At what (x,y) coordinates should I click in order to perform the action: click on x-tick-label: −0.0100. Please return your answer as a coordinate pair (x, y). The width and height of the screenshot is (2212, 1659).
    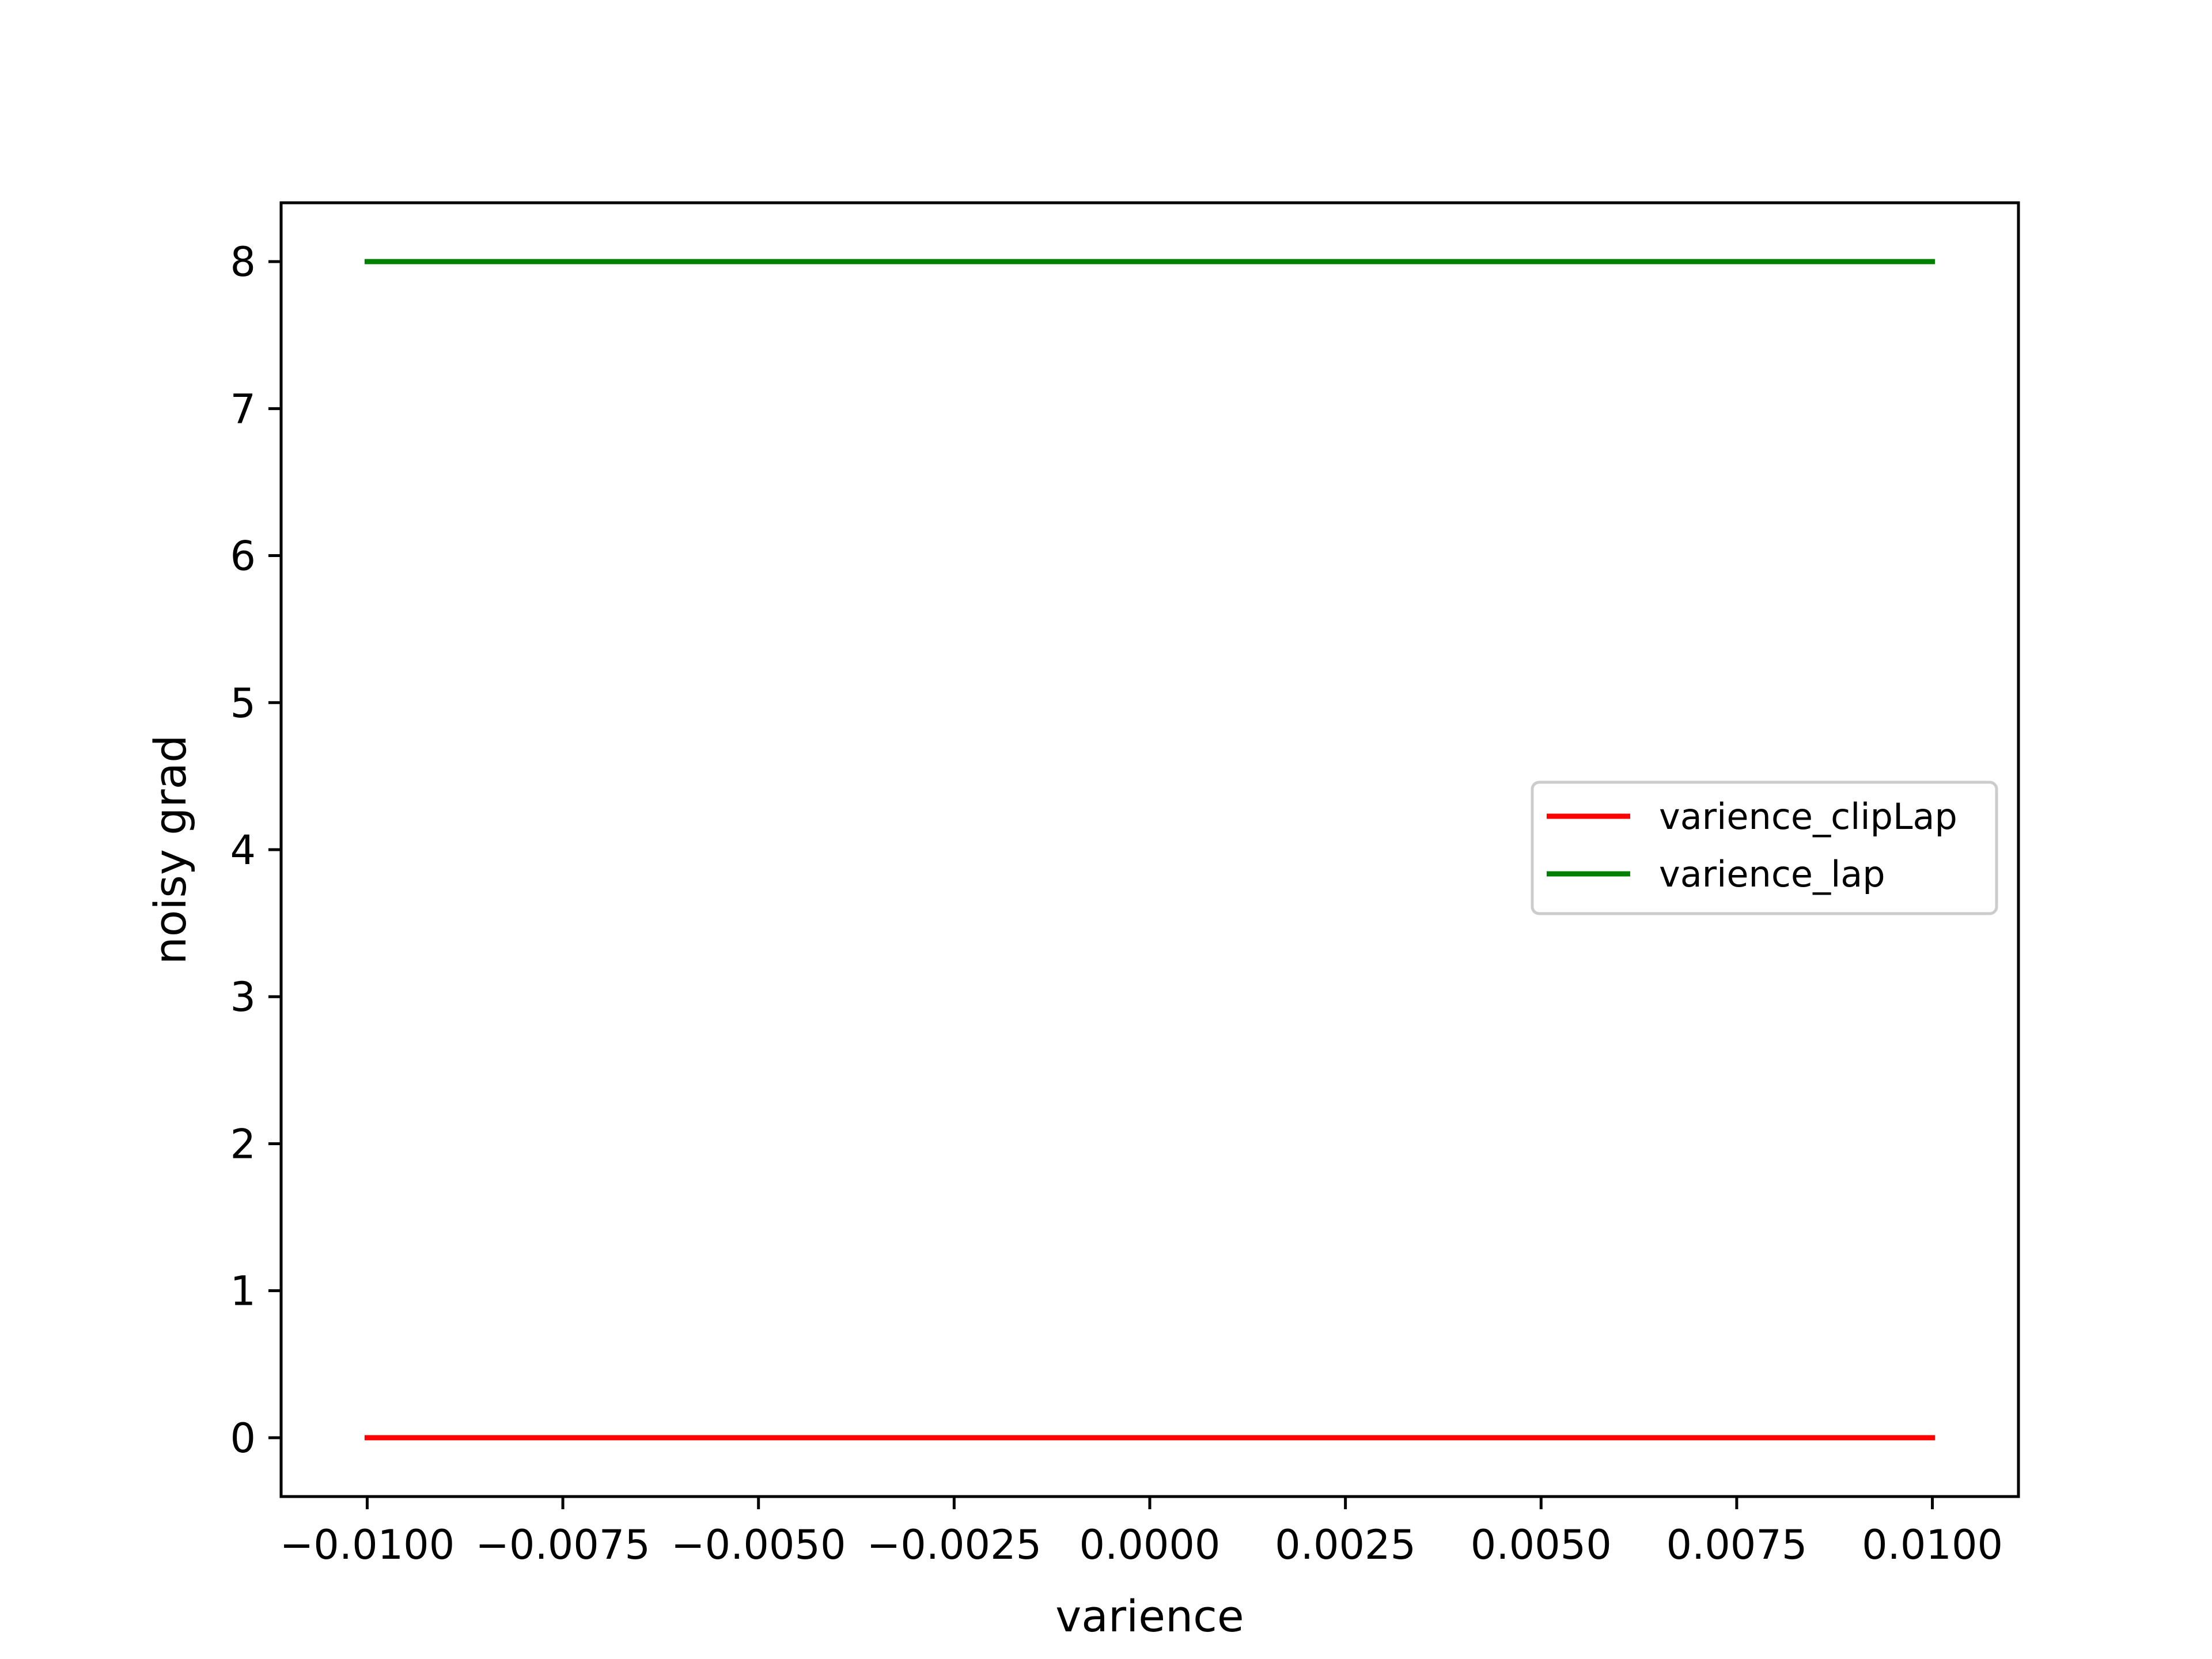
    Looking at the image, I should click on (367, 1545).